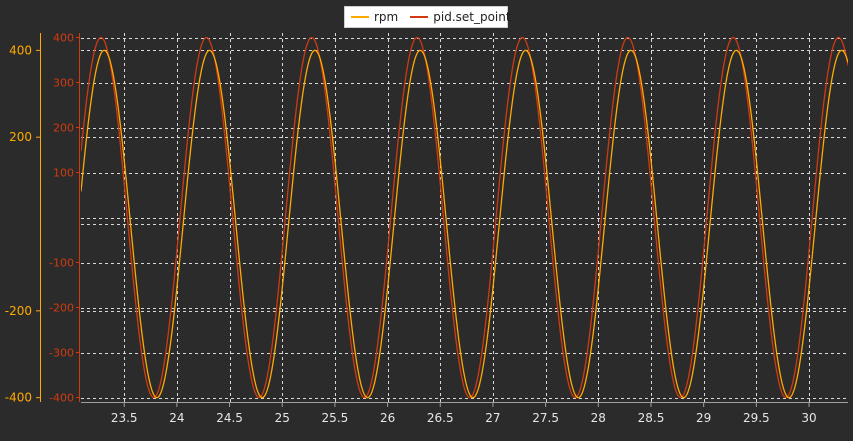 Image resolution: width=853 pixels, height=441 pixels. I want to click on x-tick-label: 29.5, so click(756, 418).